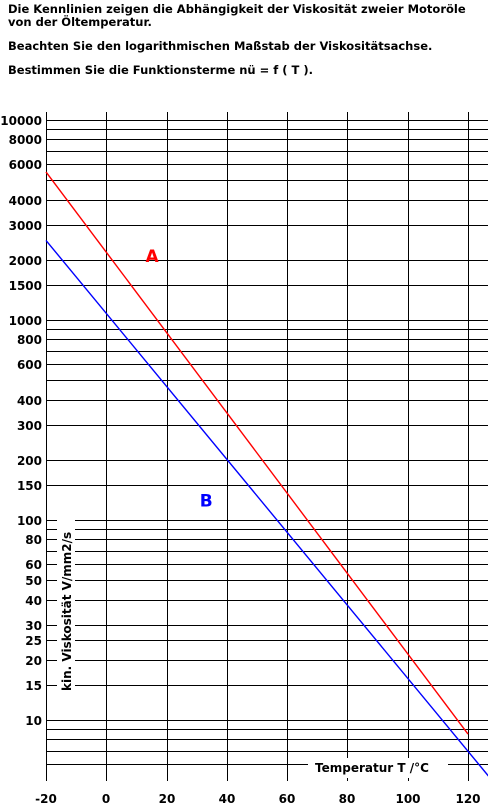 This screenshot has height=808, width=488. What do you see at coordinates (372, 768) in the screenshot?
I see `x-axis-label: Temperatur T /°C` at bounding box center [372, 768].